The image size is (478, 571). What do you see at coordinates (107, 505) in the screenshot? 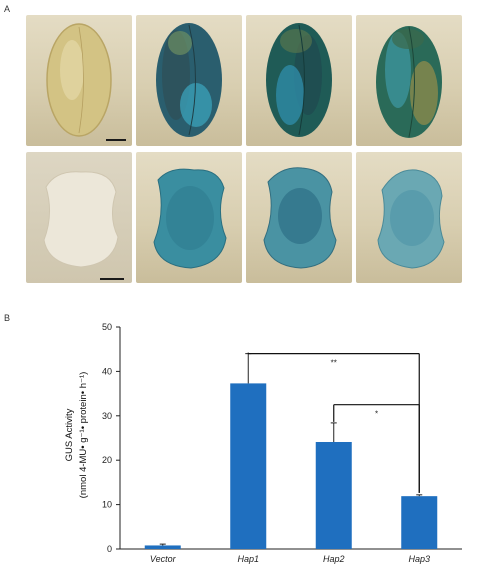
I see `y-tick-label: 10` at bounding box center [107, 505].